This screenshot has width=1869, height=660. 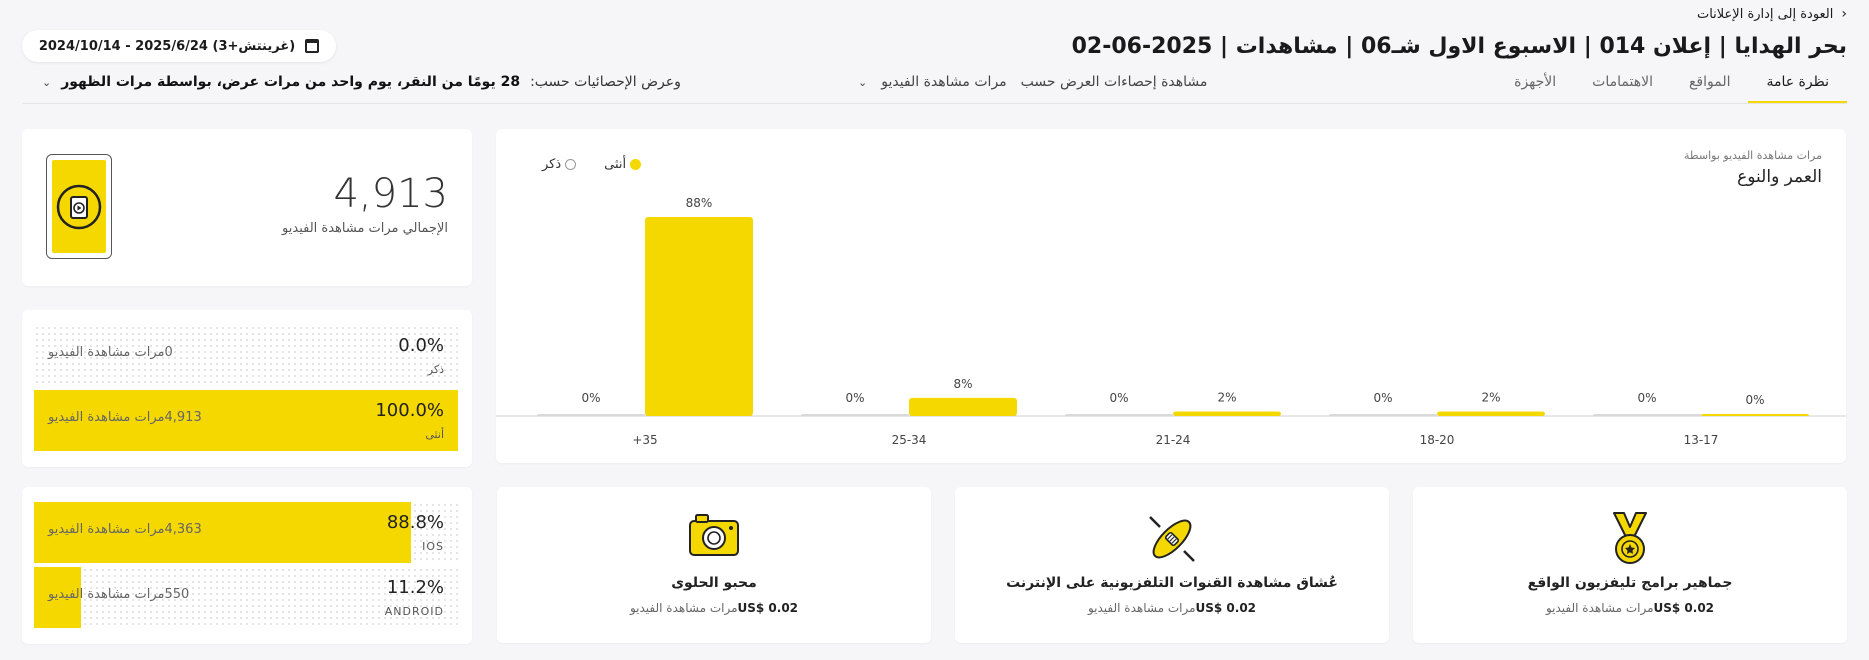 What do you see at coordinates (605, 82) in the screenshot?
I see `display-stats-by-label: وعرض الإحصائيات حسب:` at bounding box center [605, 82].